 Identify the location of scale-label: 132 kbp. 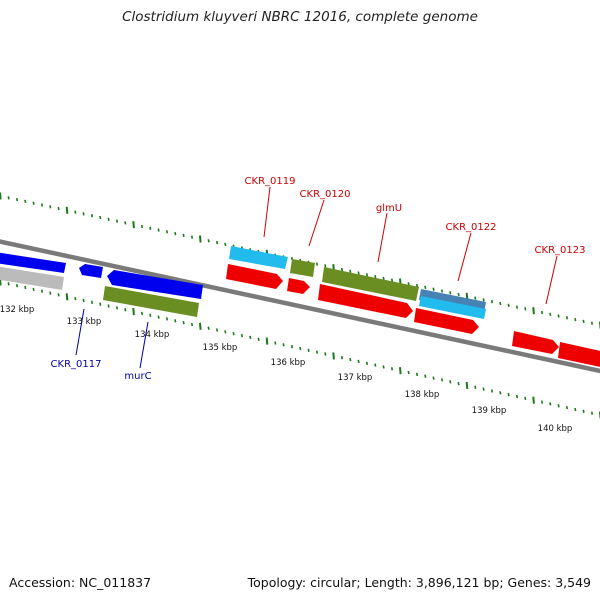
(17, 310).